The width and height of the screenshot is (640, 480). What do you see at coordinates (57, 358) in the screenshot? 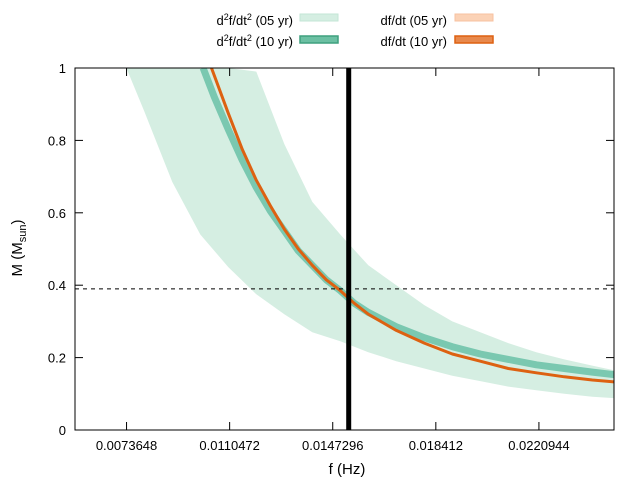
I see `y-tick-label: 0.2` at bounding box center [57, 358].